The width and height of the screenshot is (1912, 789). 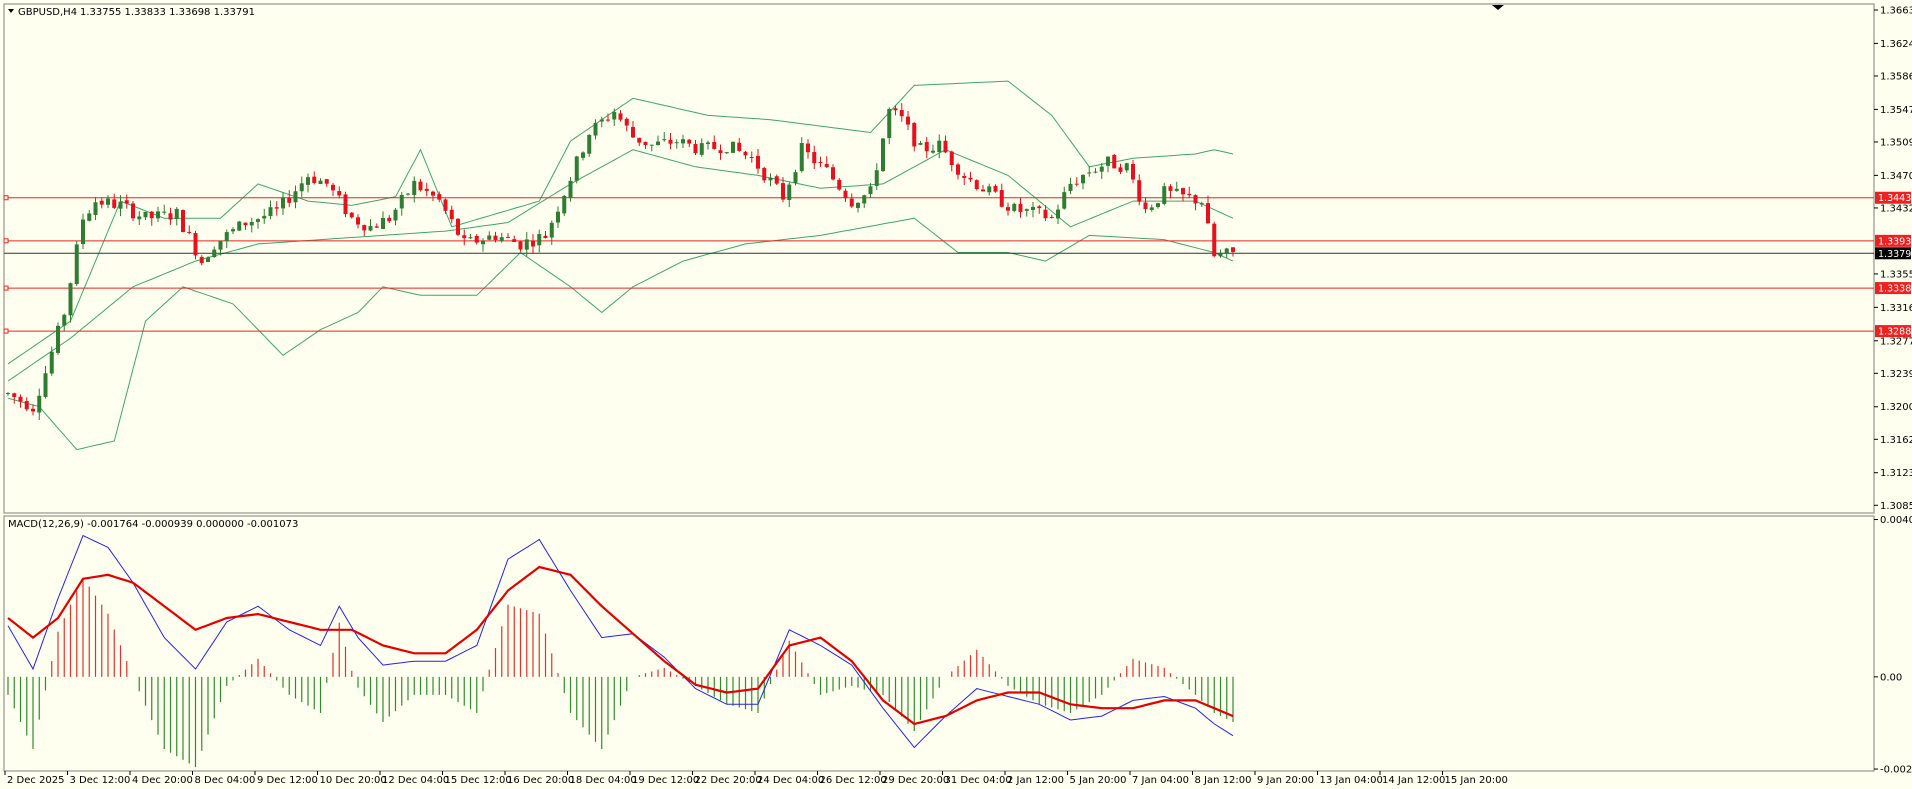 What do you see at coordinates (1896, 142) in the screenshot?
I see `price-tick-label: 1.35090` at bounding box center [1896, 142].